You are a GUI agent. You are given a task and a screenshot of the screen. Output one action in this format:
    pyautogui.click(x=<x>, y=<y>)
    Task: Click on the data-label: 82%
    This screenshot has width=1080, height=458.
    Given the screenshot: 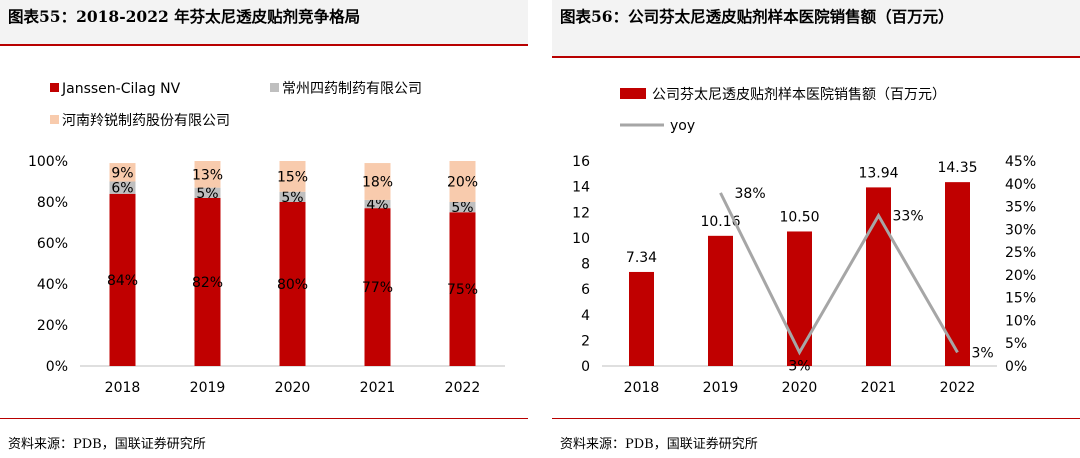 What is the action you would take?
    pyautogui.click(x=207, y=283)
    